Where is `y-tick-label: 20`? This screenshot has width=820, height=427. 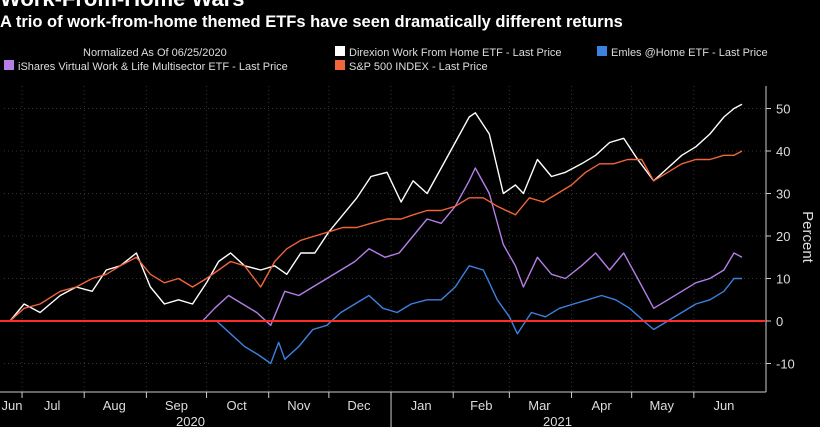
y-tick-label: 20 is located at coordinates (783, 236).